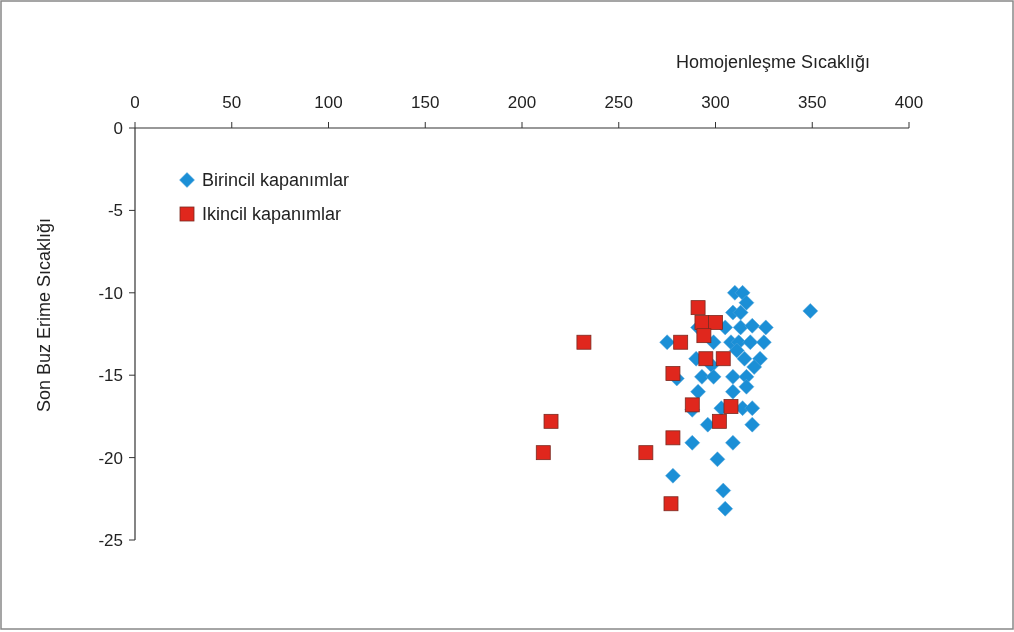  Describe the element at coordinates (110, 540) in the screenshot. I see `y-tick-label: -25` at that location.